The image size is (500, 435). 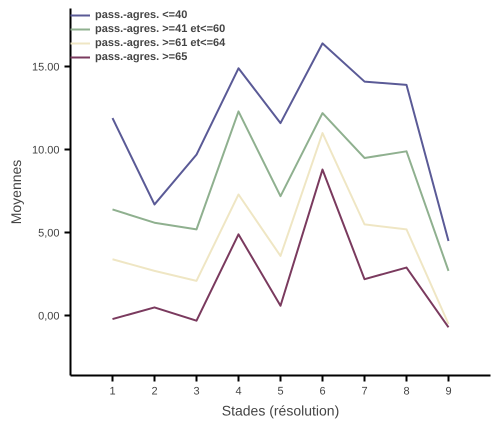 I want to click on x-tick-label: 9, so click(x=448, y=392).